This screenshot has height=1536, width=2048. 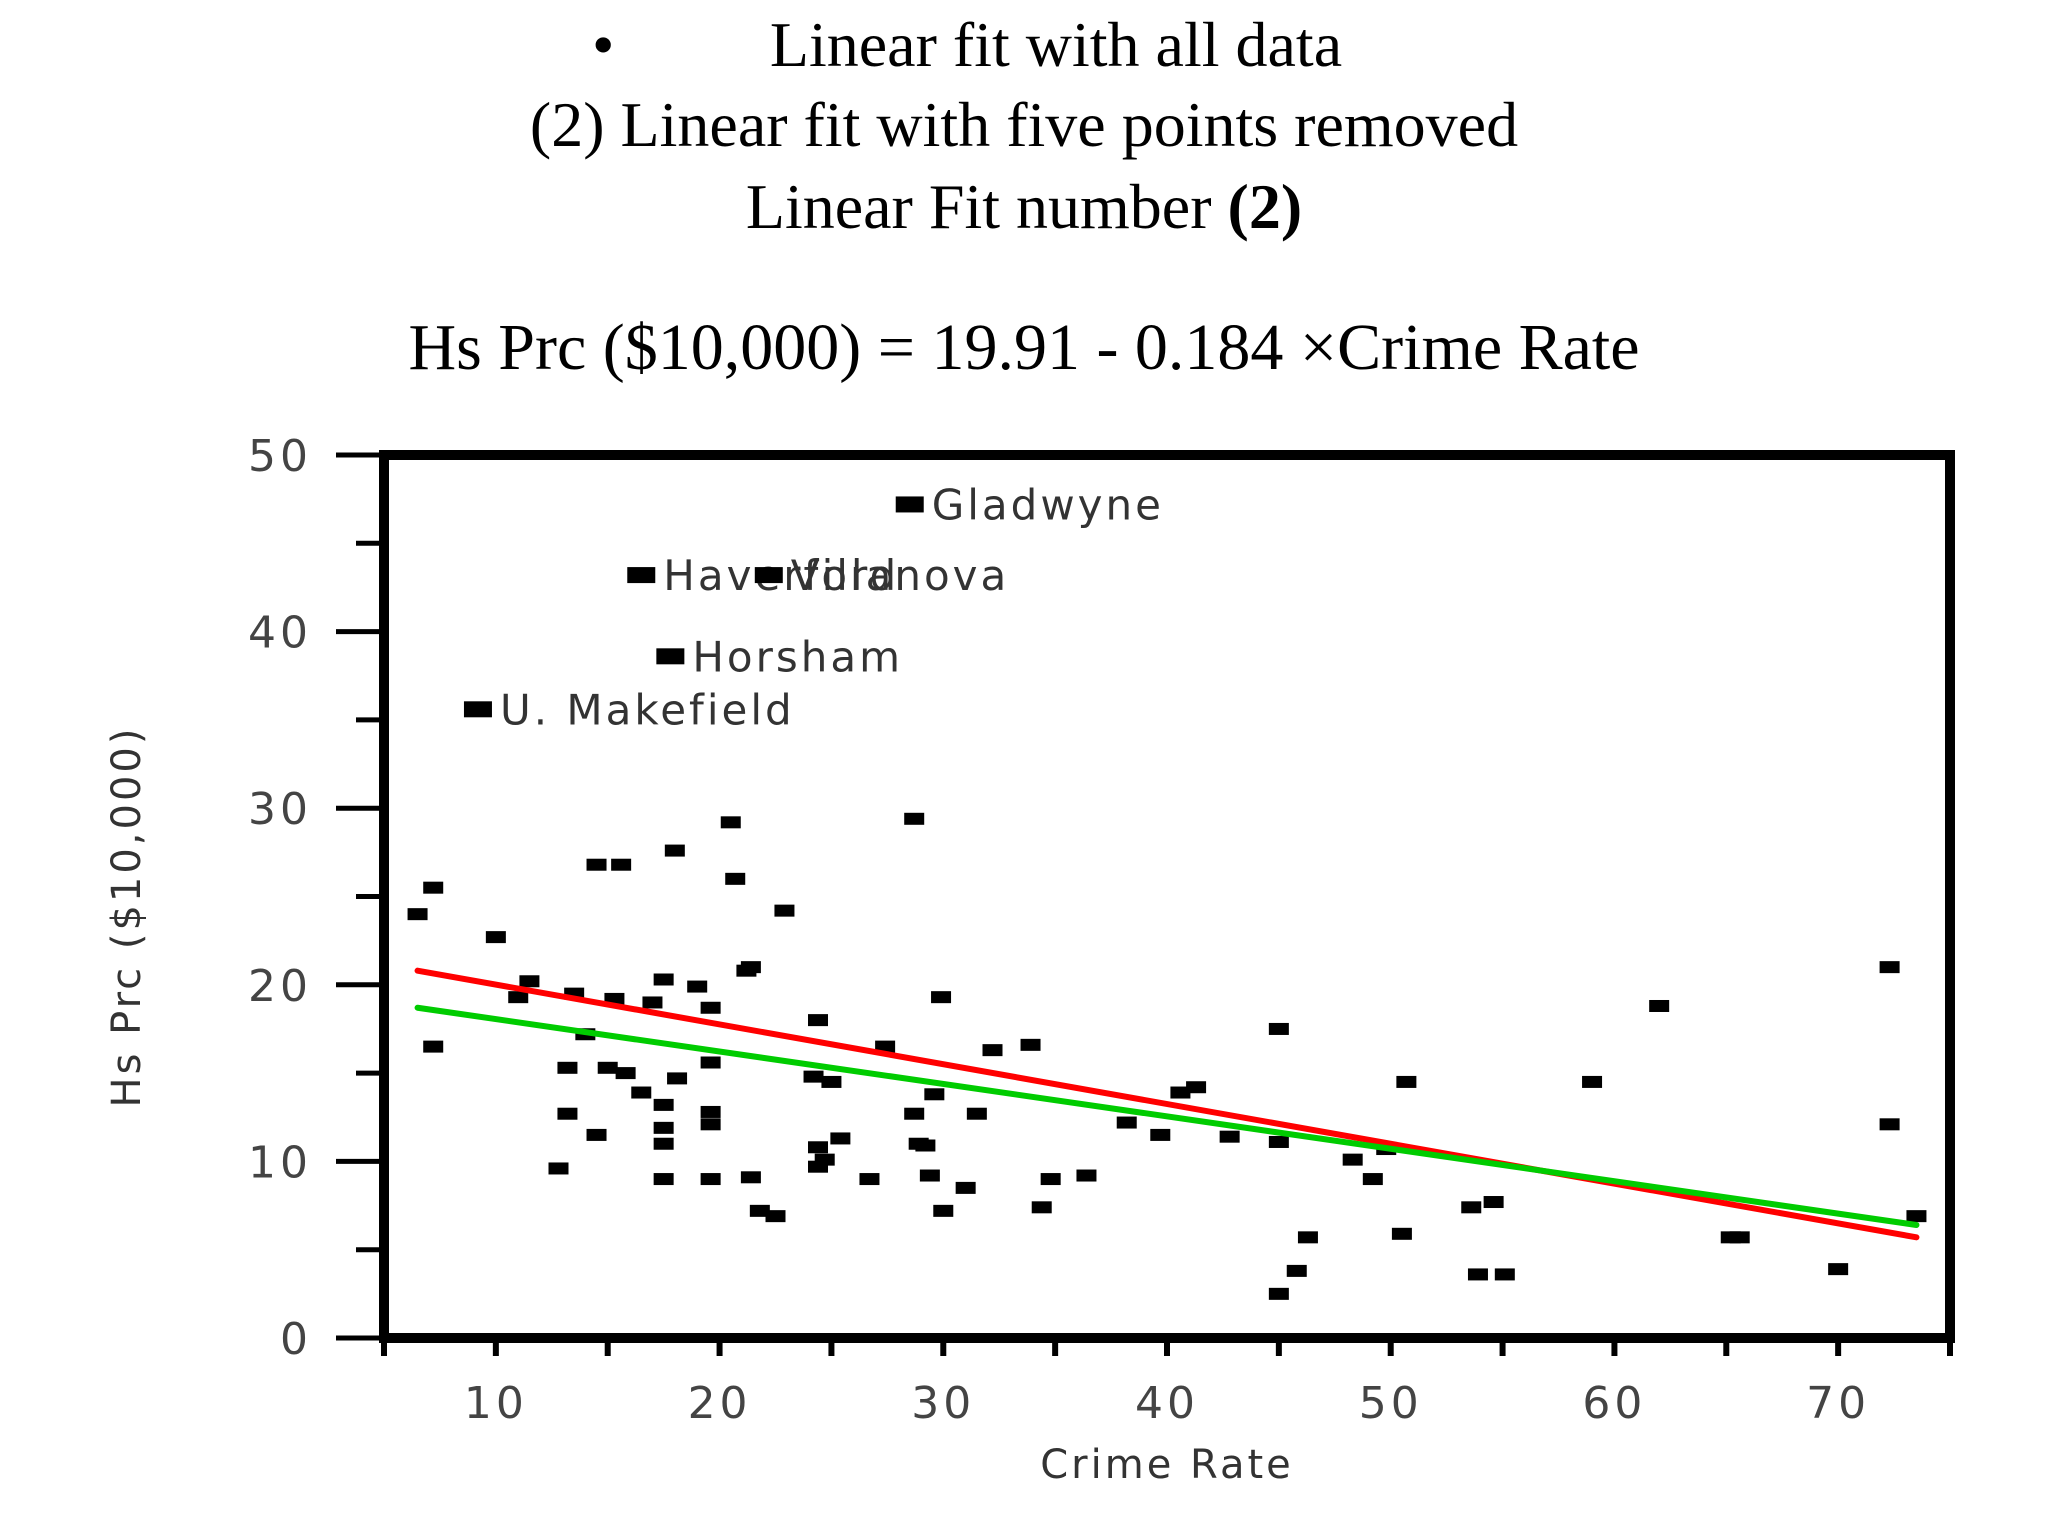 I want to click on header-line-1-text: Linear fit with all data, so click(x=1056, y=44).